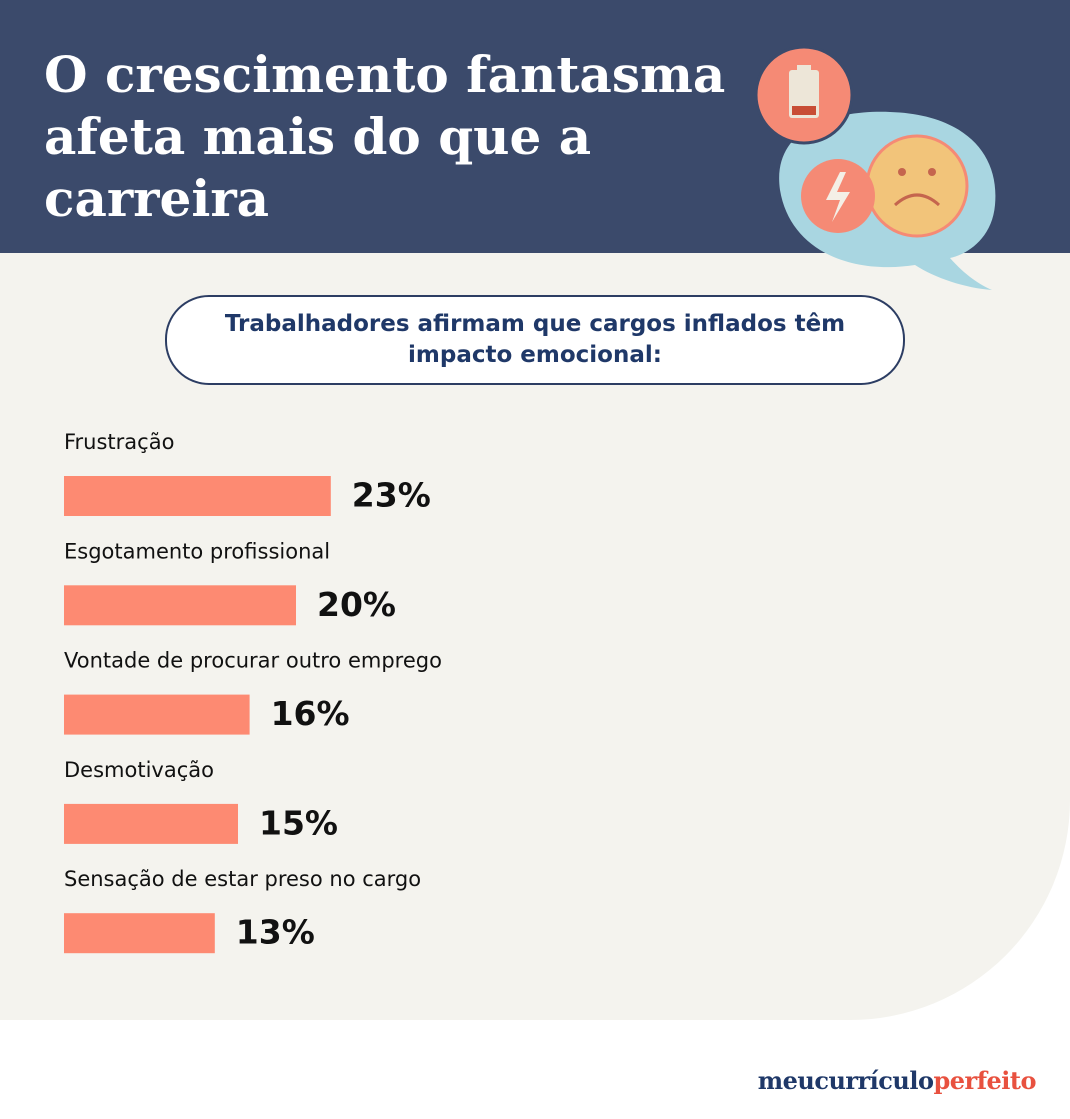  Describe the element at coordinates (838, 197) in the screenshot. I see `lightning` at that location.